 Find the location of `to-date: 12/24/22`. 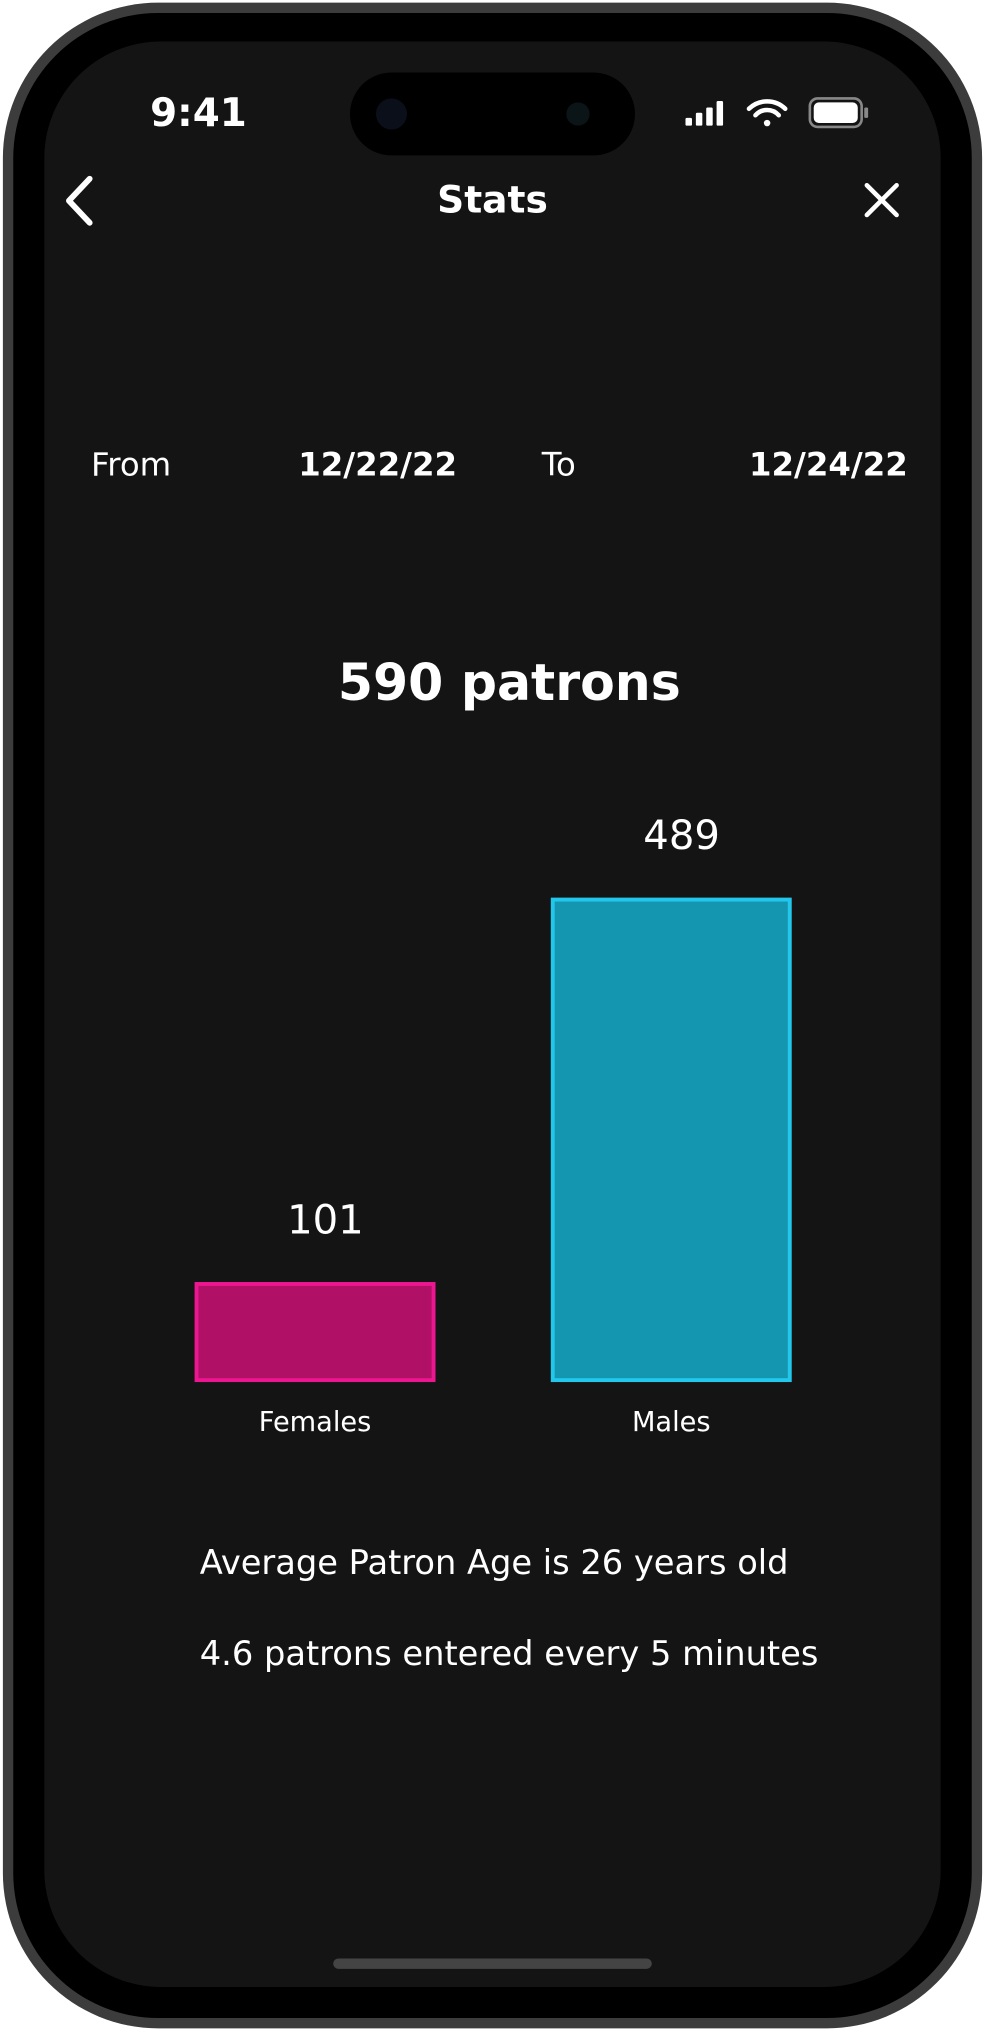

to-date: 12/24/22 is located at coordinates (828, 464).